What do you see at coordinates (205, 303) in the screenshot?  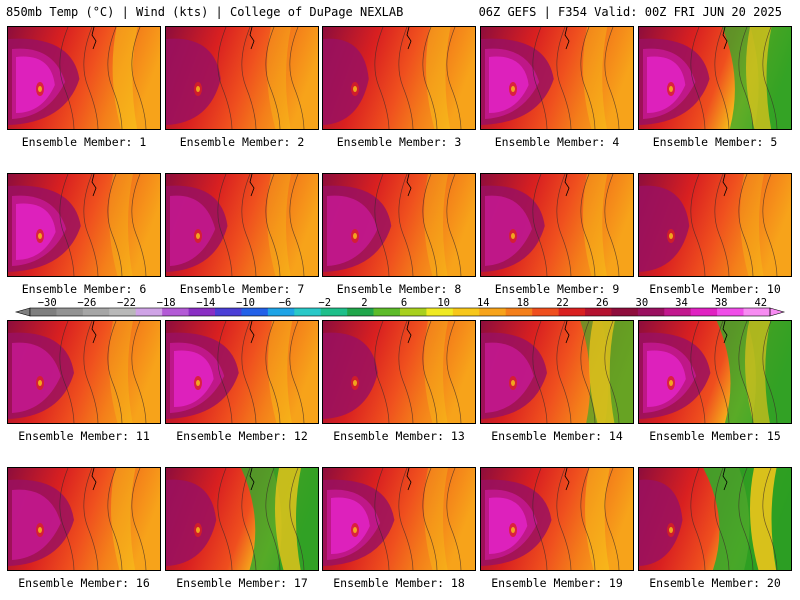 I see `colorbar-tick-label: −14` at bounding box center [205, 303].